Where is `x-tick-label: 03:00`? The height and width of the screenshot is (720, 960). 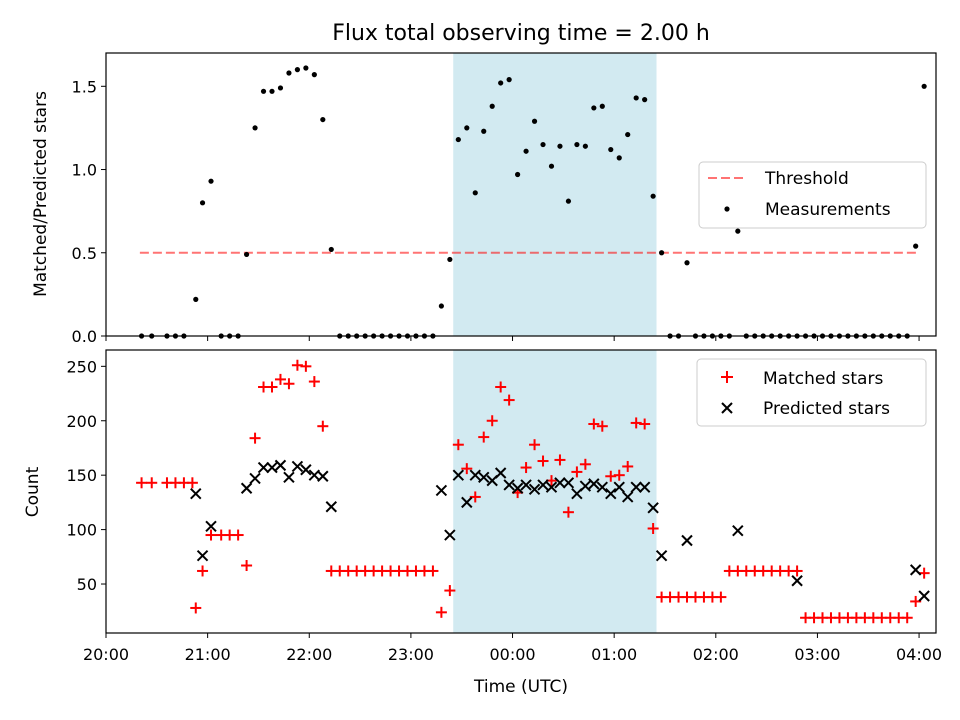 x-tick-label: 03:00 is located at coordinates (817, 654).